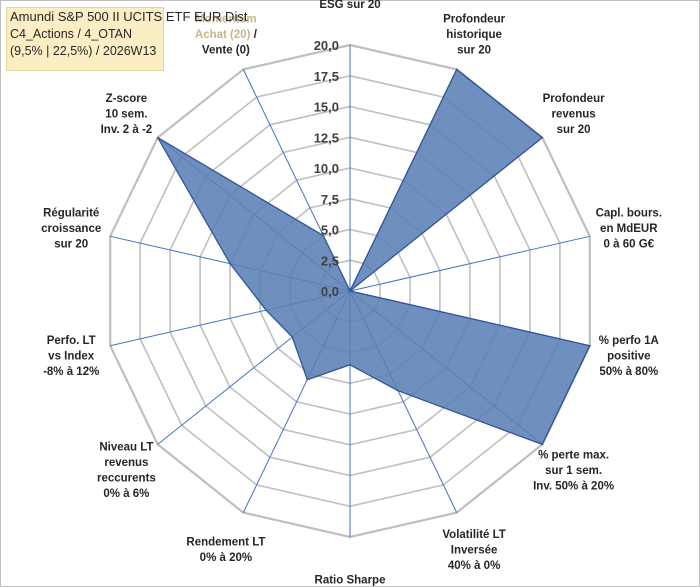 Image resolution: width=700 pixels, height=587 pixels. I want to click on axis-label: Régularité croissance sur 20, so click(71, 229).